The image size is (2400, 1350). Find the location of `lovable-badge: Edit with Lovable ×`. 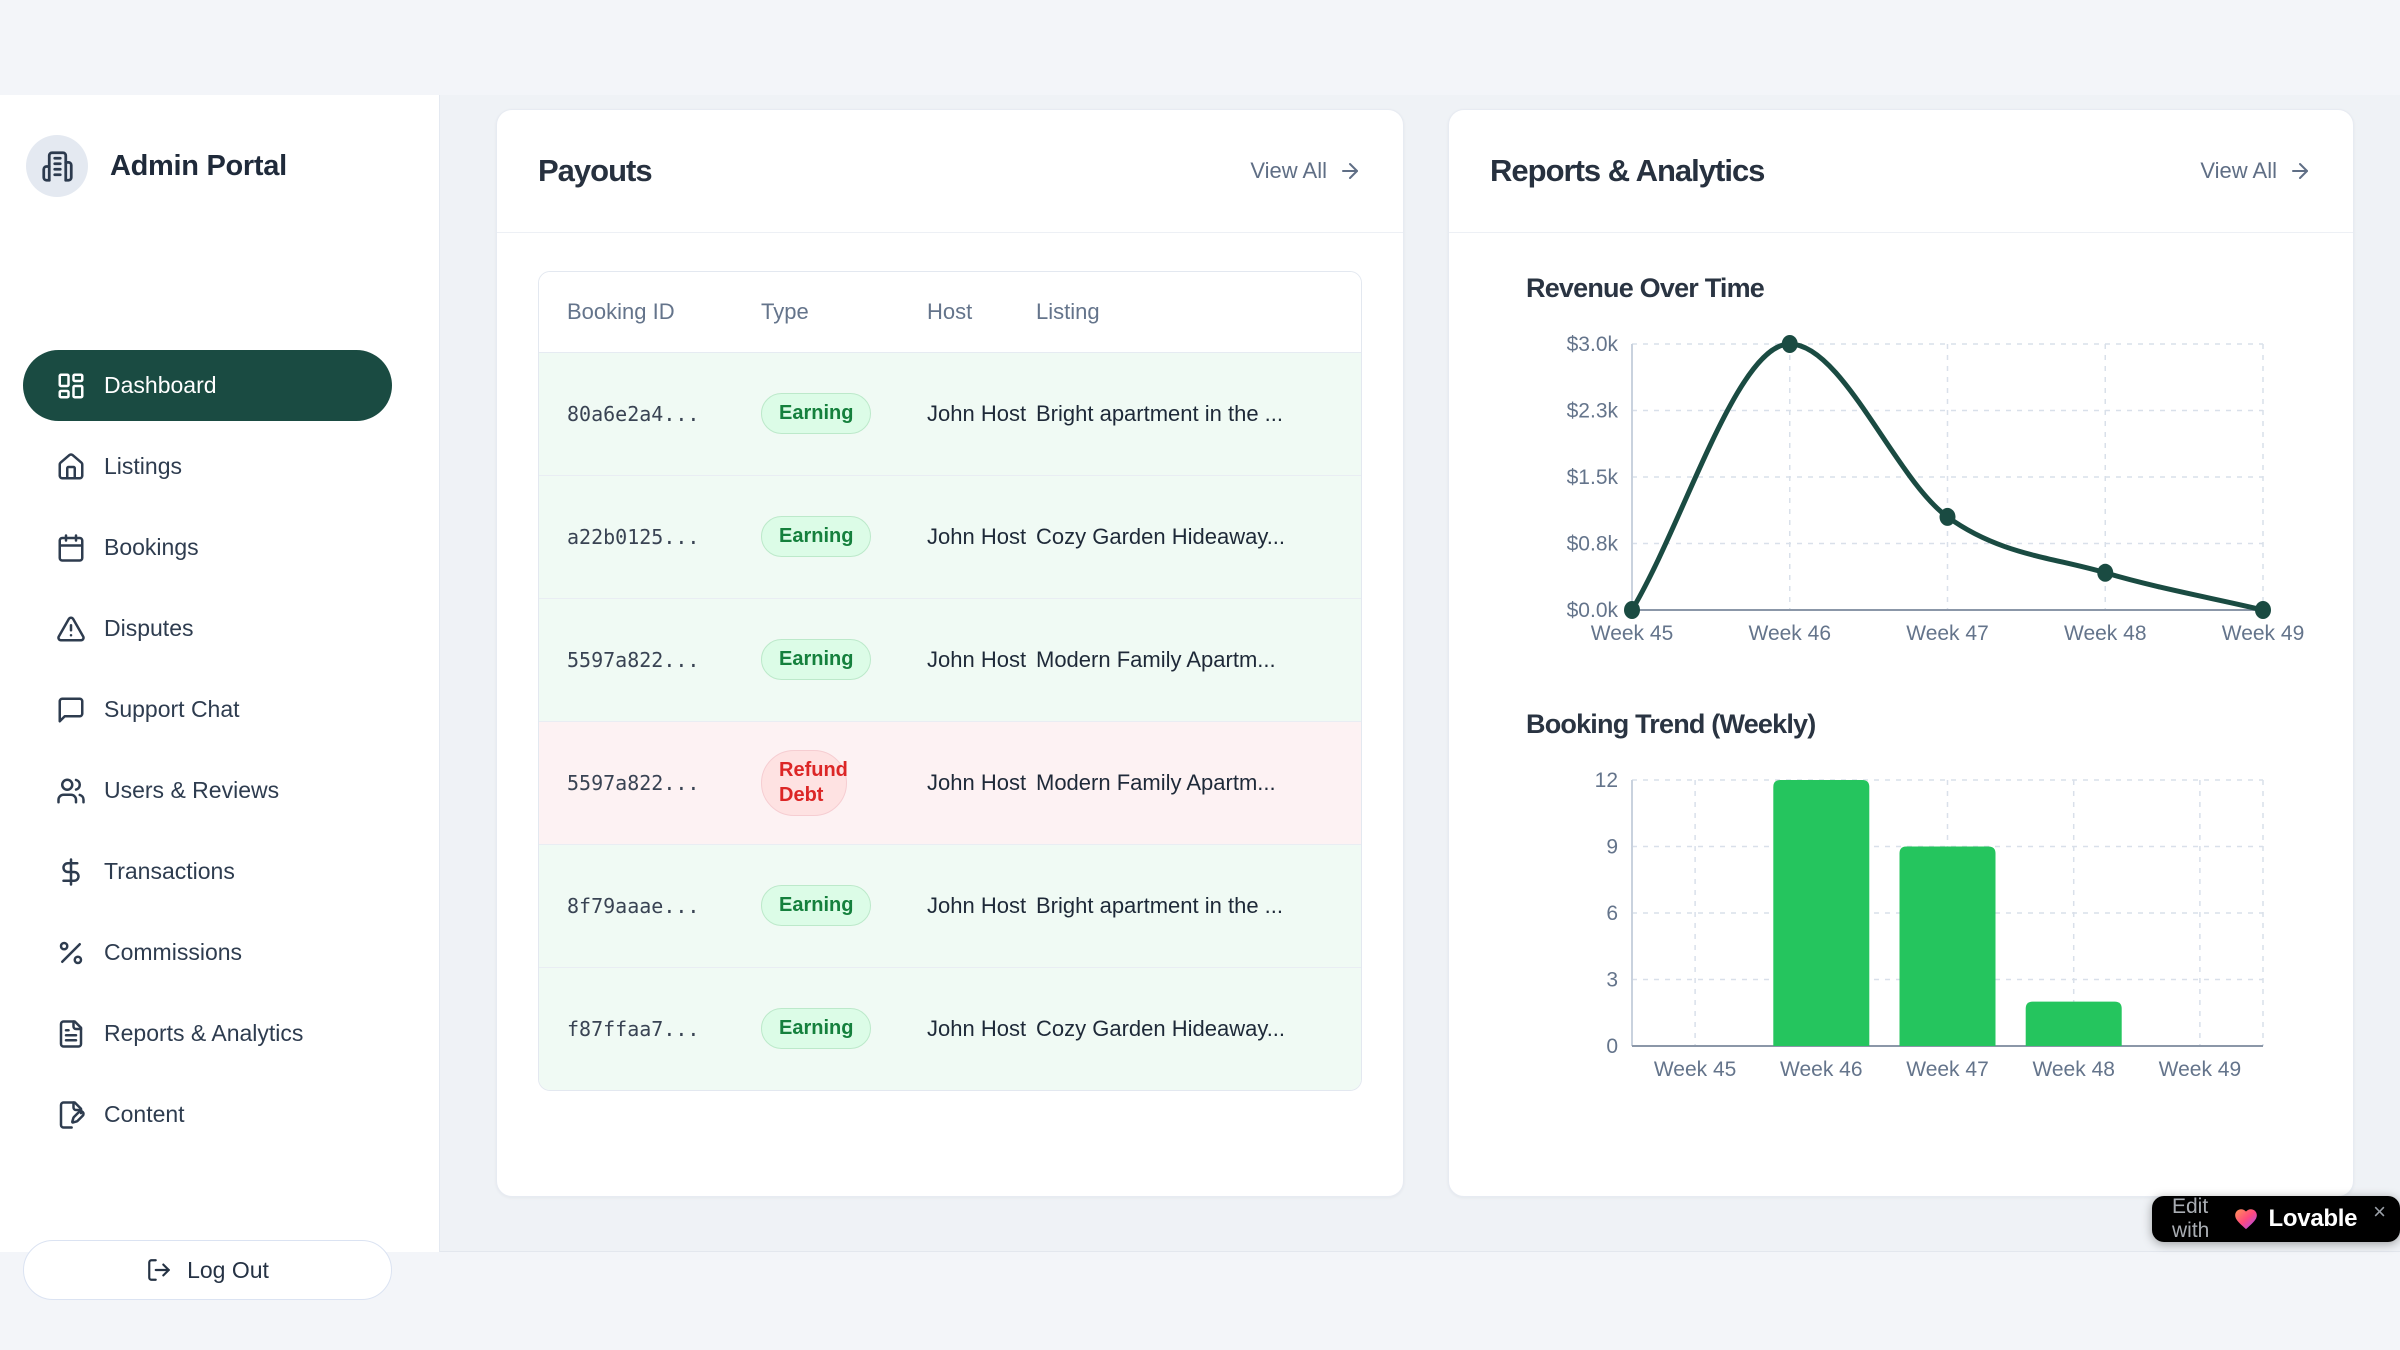

lovable-badge: Edit with Lovable × is located at coordinates (2276, 1218).